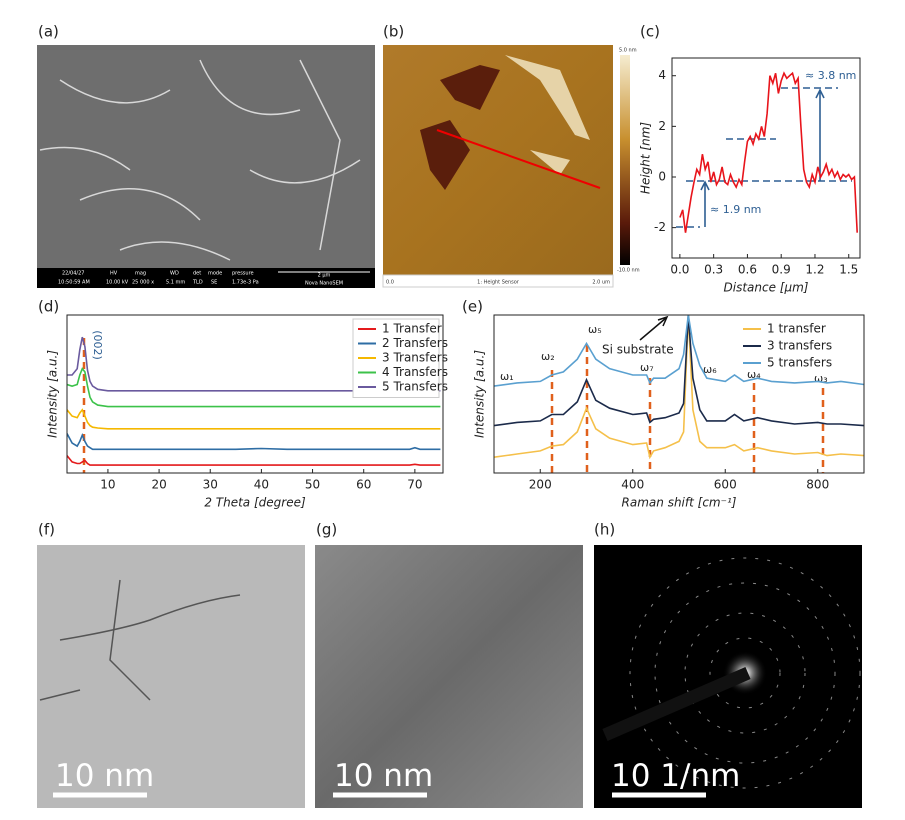 The height and width of the screenshot is (820, 905). What do you see at coordinates (197, 283) in the screenshot?
I see `sem-info: TLD` at bounding box center [197, 283].